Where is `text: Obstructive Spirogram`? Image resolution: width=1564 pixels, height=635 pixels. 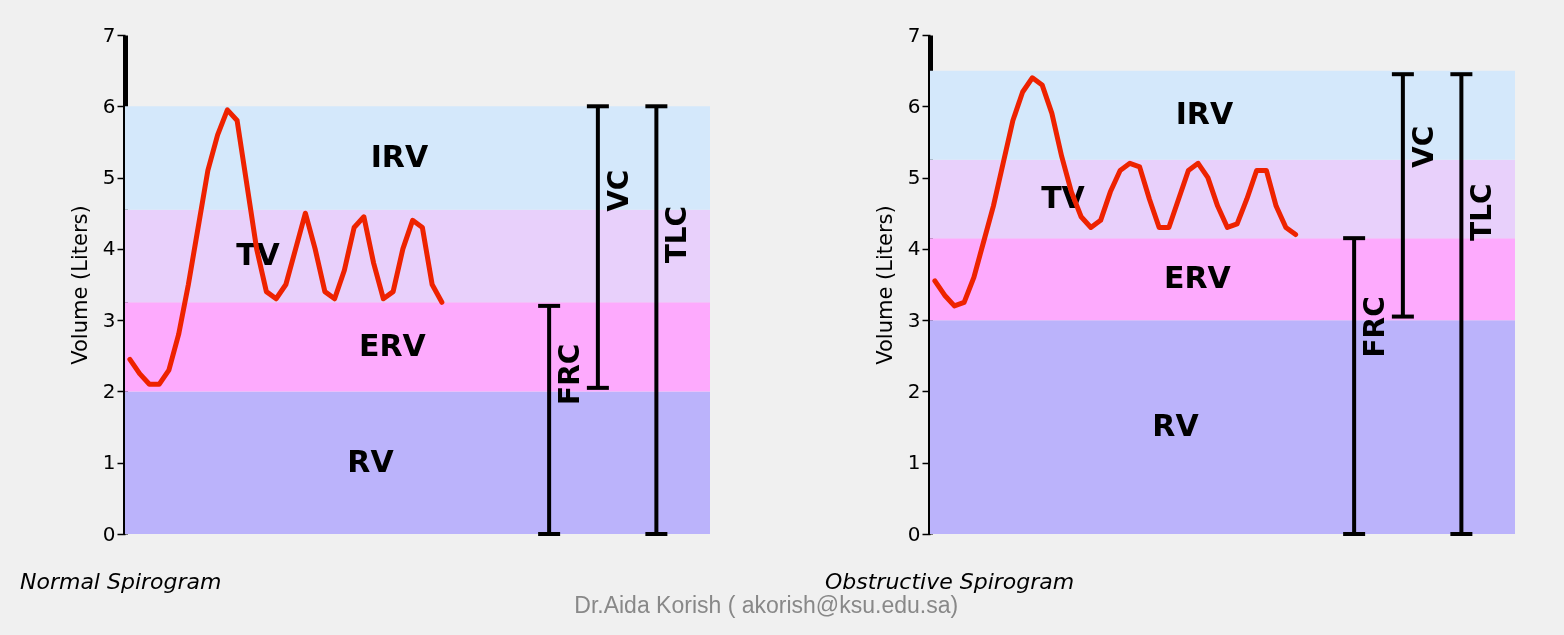 text: Obstructive Spirogram is located at coordinates (950, 581).